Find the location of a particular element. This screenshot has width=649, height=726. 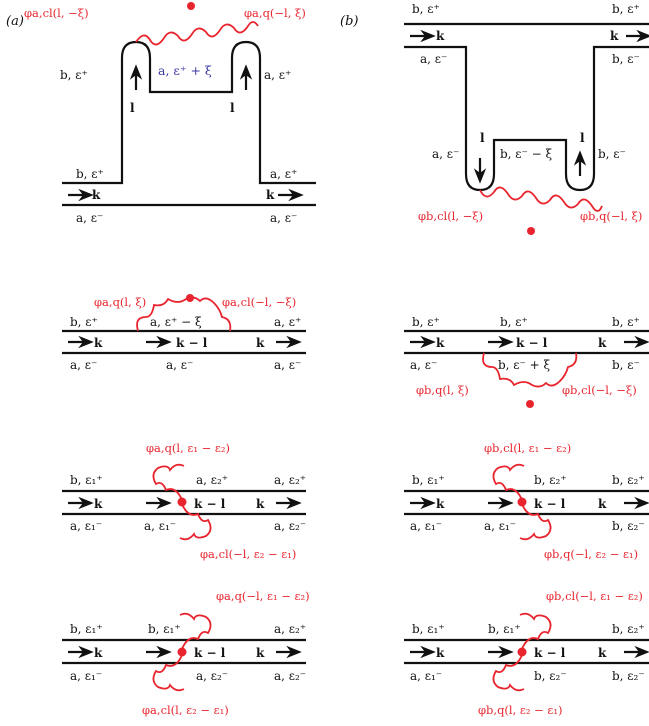

label: a, ε⁺ is located at coordinates (287, 322).